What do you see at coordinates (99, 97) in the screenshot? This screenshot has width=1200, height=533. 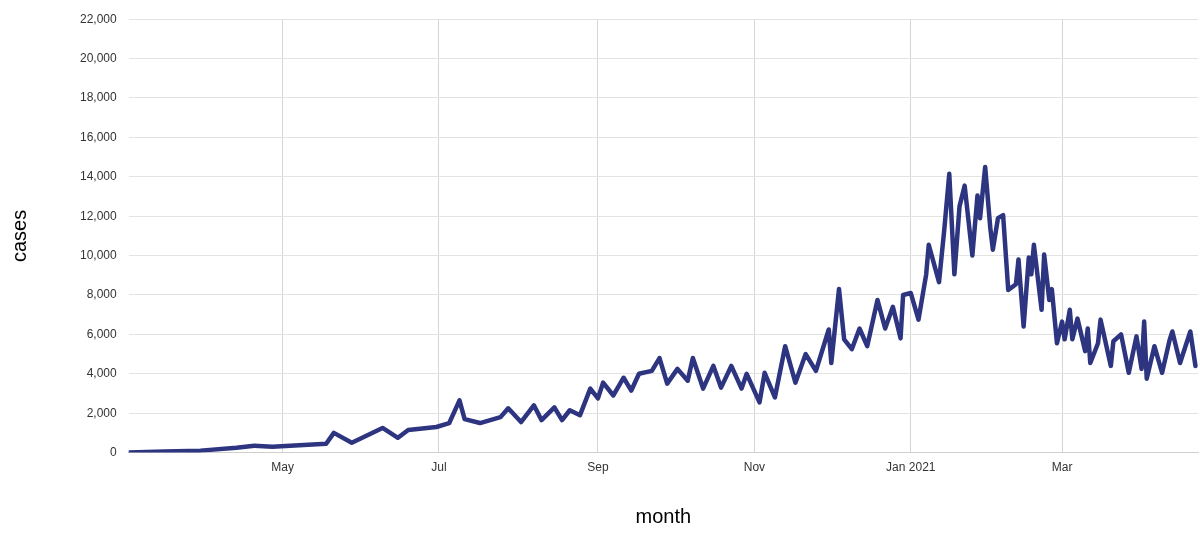 I see `y-tick-label: 18,000` at bounding box center [99, 97].